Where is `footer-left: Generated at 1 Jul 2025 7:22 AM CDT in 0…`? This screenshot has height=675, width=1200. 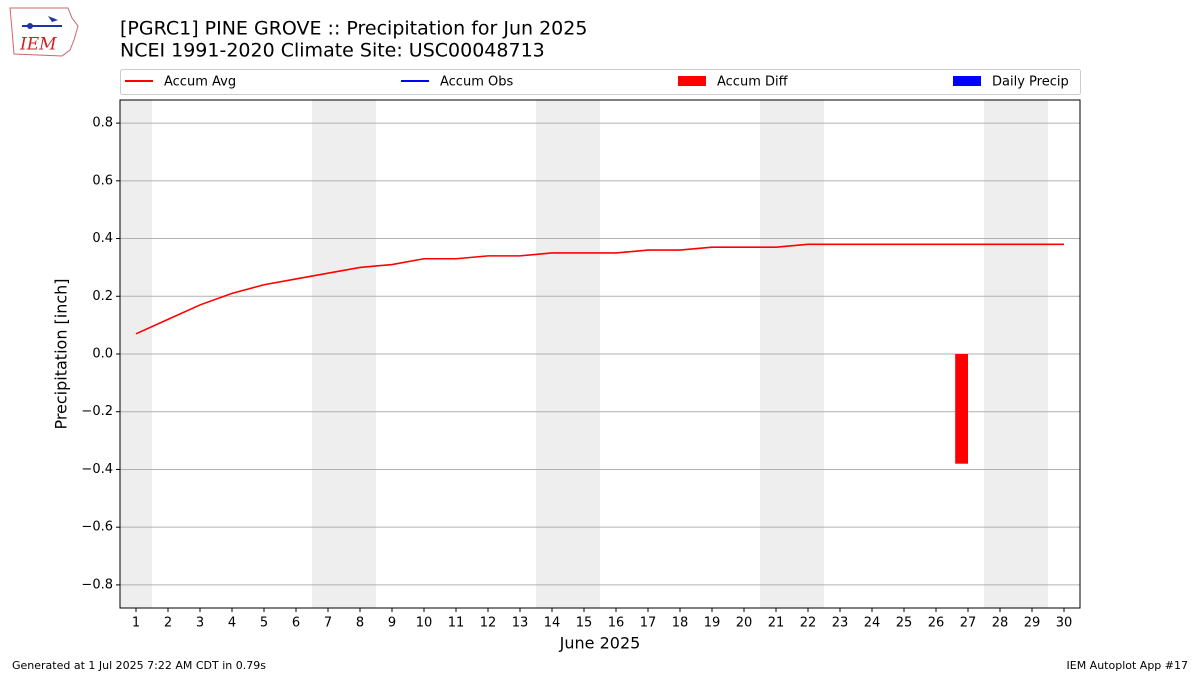
footer-left: Generated at 1 Jul 2025 7:22 AM CDT in 0… is located at coordinates (139, 665).